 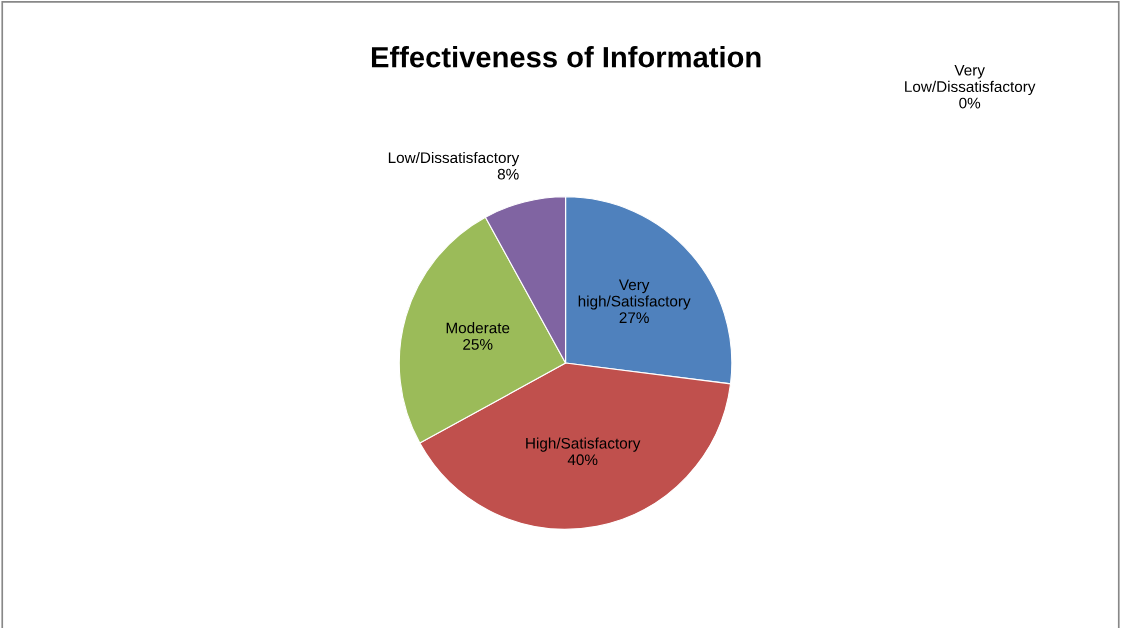 I want to click on data-label: 25%, so click(x=478, y=344).